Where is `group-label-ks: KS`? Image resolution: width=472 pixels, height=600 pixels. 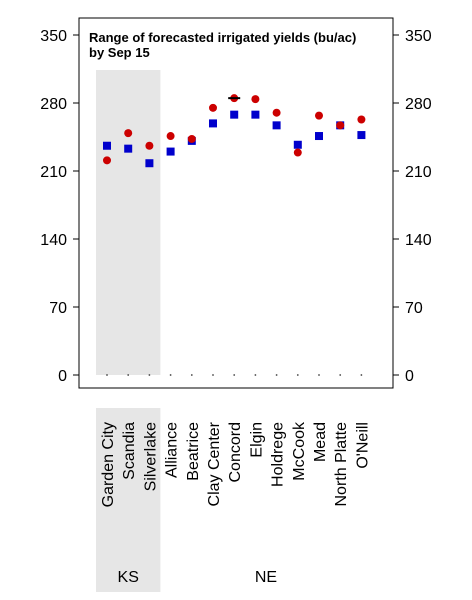 group-label-ks: KS is located at coordinates (128, 577).